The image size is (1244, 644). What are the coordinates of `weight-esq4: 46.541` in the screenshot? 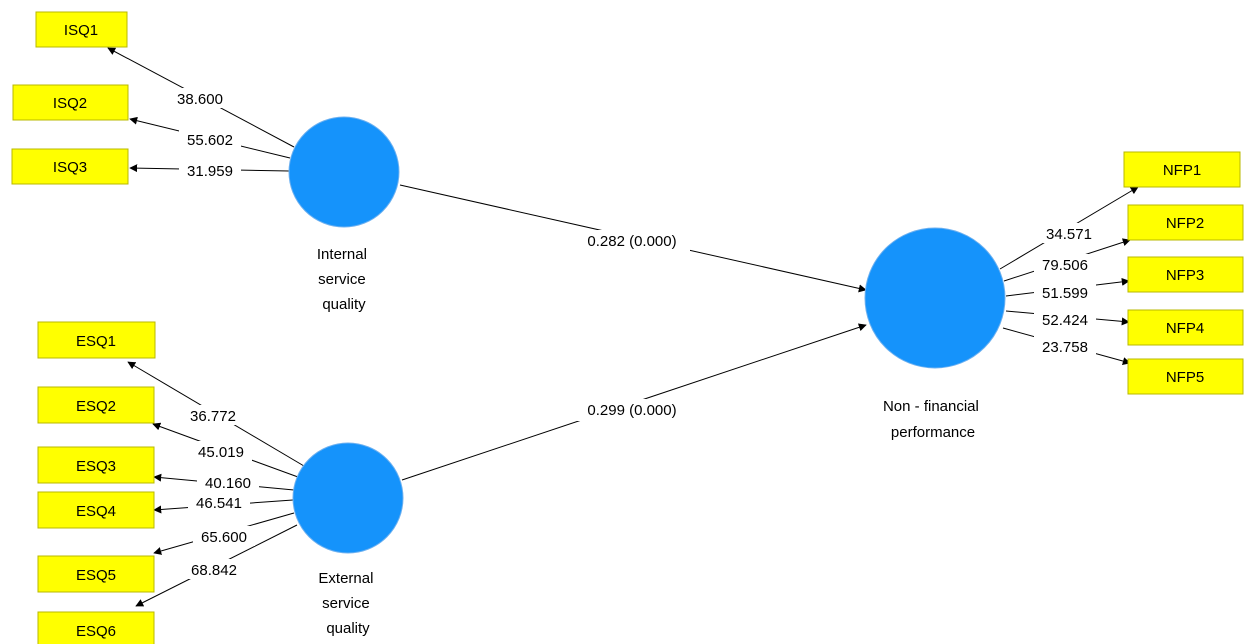 It's located at (219, 503).